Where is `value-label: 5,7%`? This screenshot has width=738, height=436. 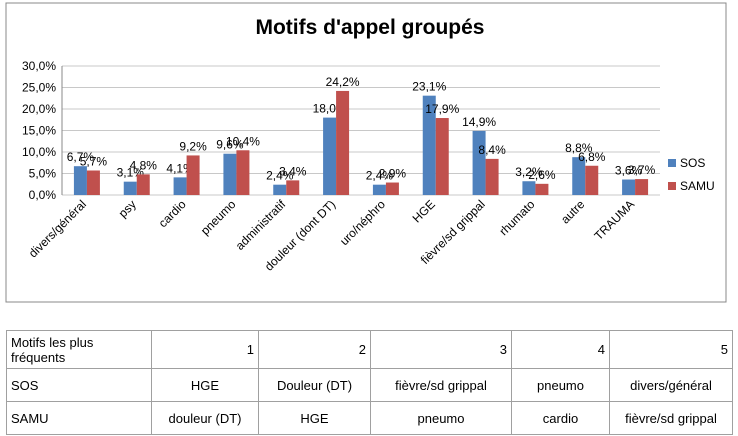
value-label: 5,7% is located at coordinates (94, 161).